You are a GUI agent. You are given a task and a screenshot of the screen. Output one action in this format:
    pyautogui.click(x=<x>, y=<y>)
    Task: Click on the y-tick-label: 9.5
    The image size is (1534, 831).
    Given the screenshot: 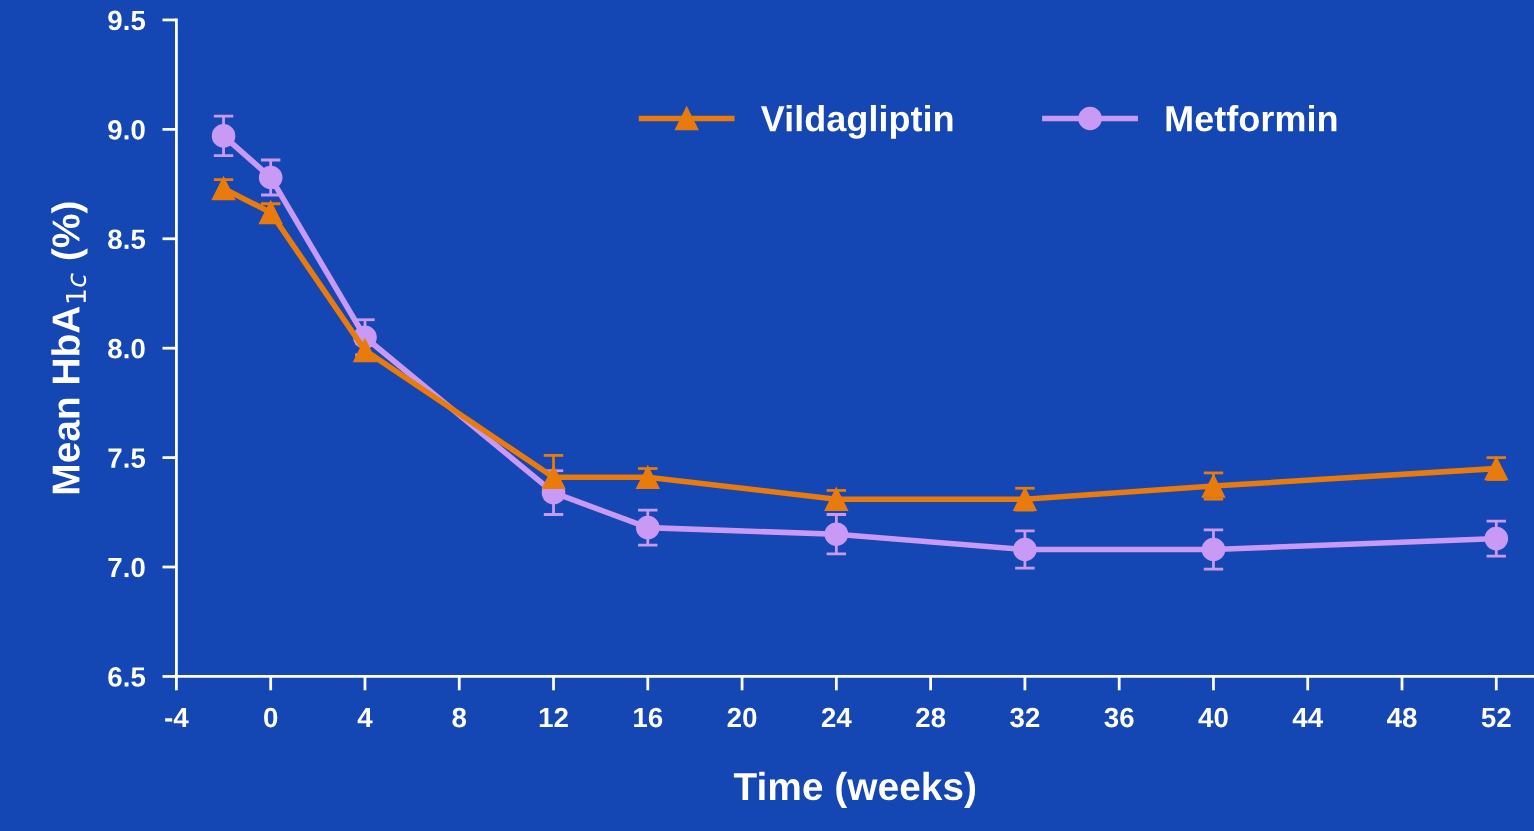 What is the action you would take?
    pyautogui.click(x=127, y=20)
    